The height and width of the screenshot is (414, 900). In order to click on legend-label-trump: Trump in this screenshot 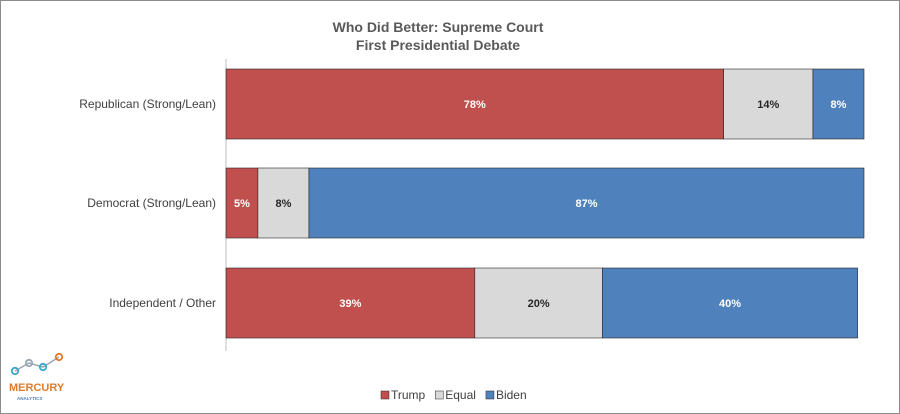, I will do `click(408, 395)`.